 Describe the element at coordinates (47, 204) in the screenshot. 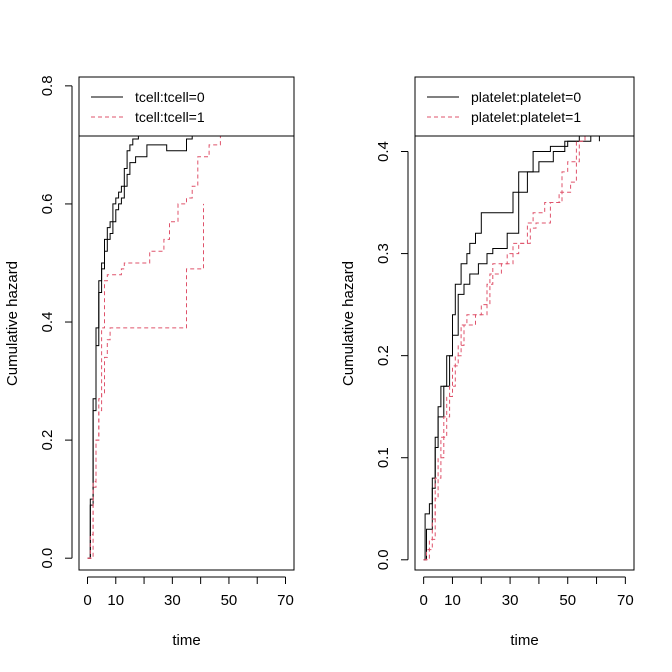

I see `y-tick-label: 0.6` at that location.